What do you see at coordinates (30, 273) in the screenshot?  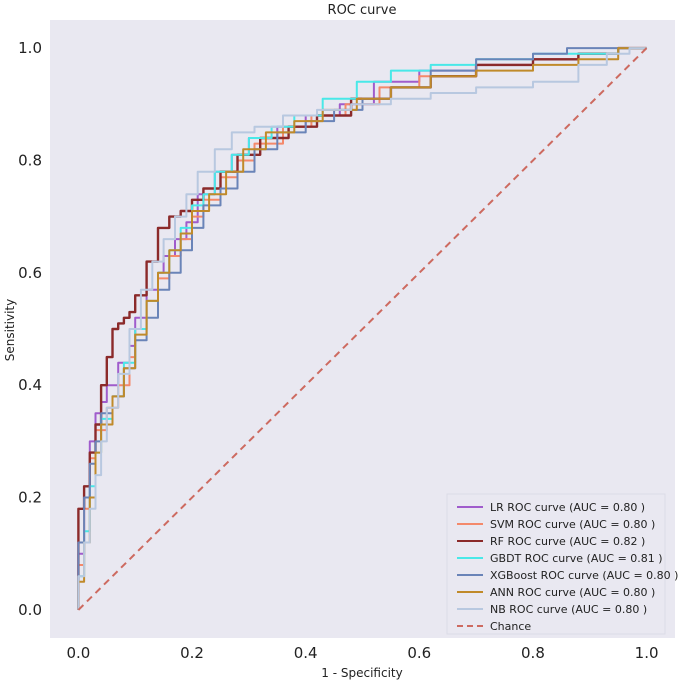 I see `y-tick-label: 0.6` at bounding box center [30, 273].